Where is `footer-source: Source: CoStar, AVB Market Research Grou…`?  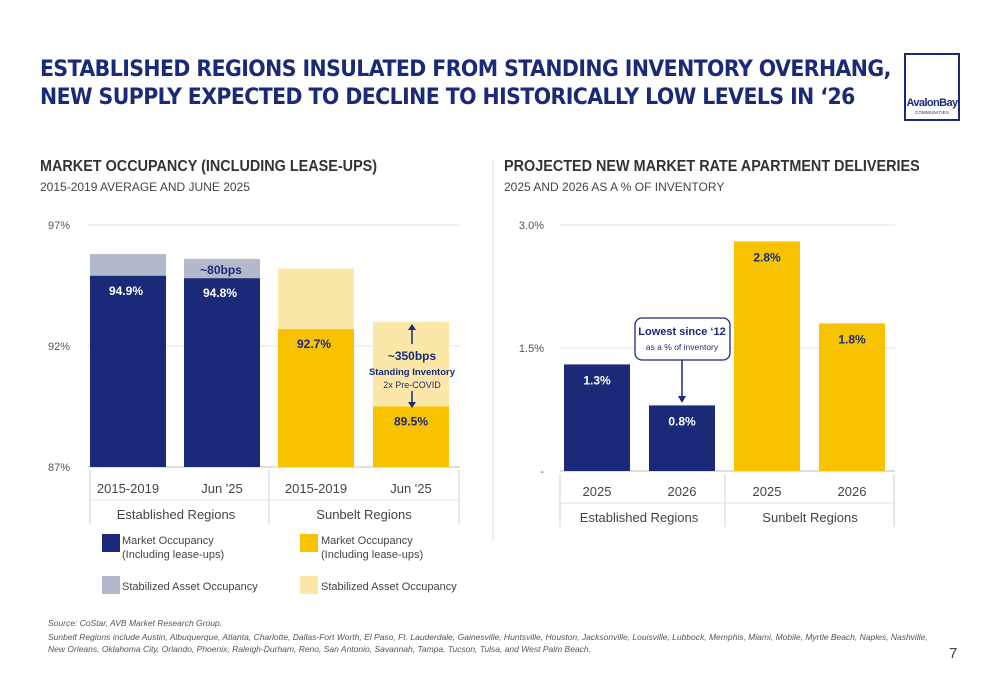
footer-source: Source: CoStar, AVB Market Research Grou… is located at coordinates (135, 623).